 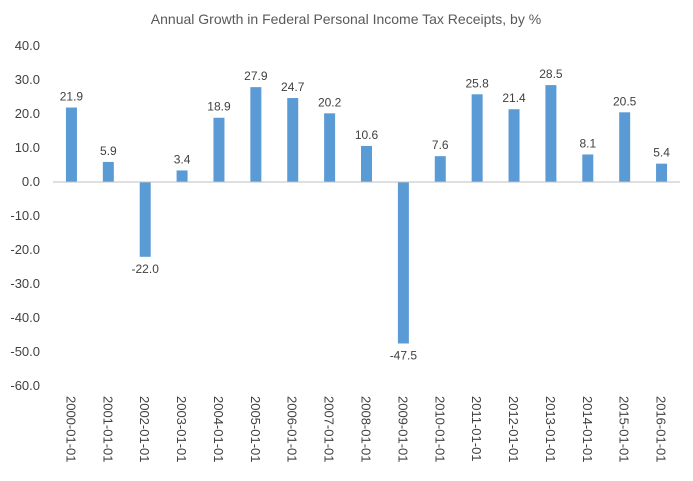 I want to click on data-label: 5.4, so click(x=661, y=153).